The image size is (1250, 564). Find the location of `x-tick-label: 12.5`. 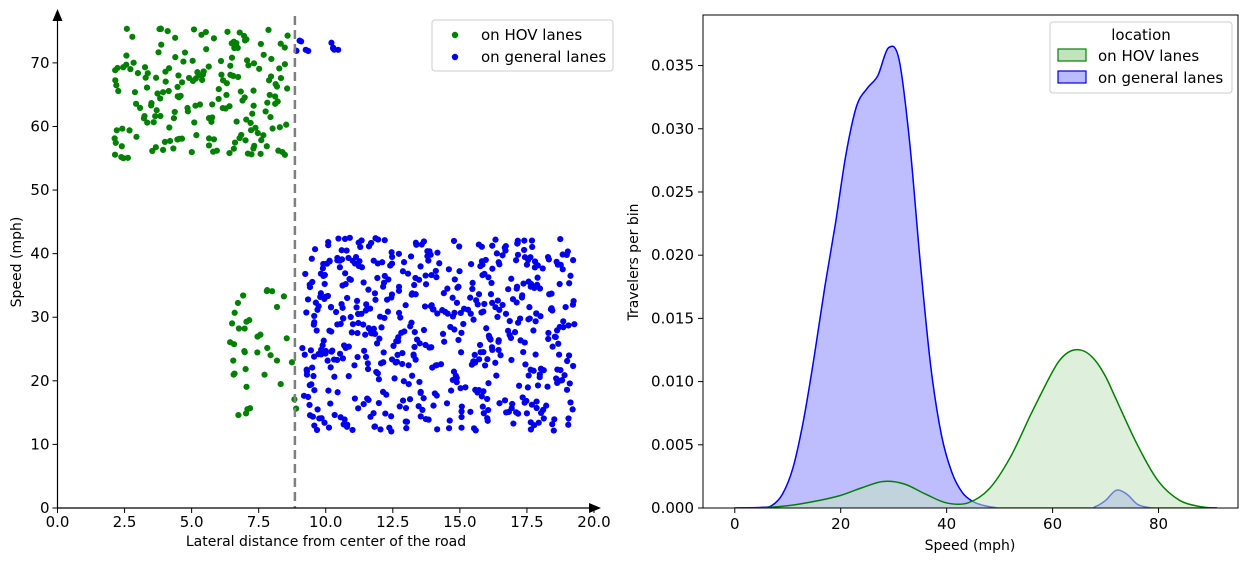

x-tick-label: 12.5 is located at coordinates (392, 522).